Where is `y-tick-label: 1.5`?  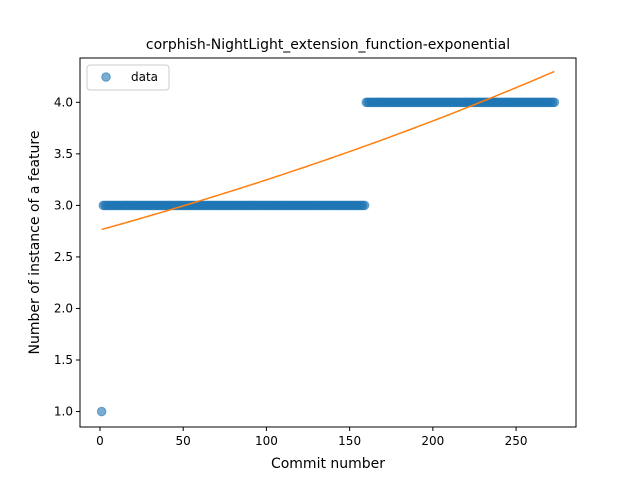 y-tick-label: 1.5 is located at coordinates (63, 360).